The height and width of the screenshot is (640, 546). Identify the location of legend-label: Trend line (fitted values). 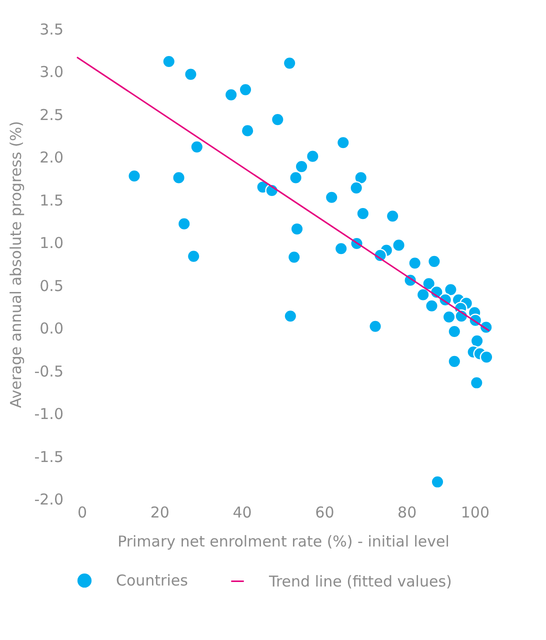
(360, 581).